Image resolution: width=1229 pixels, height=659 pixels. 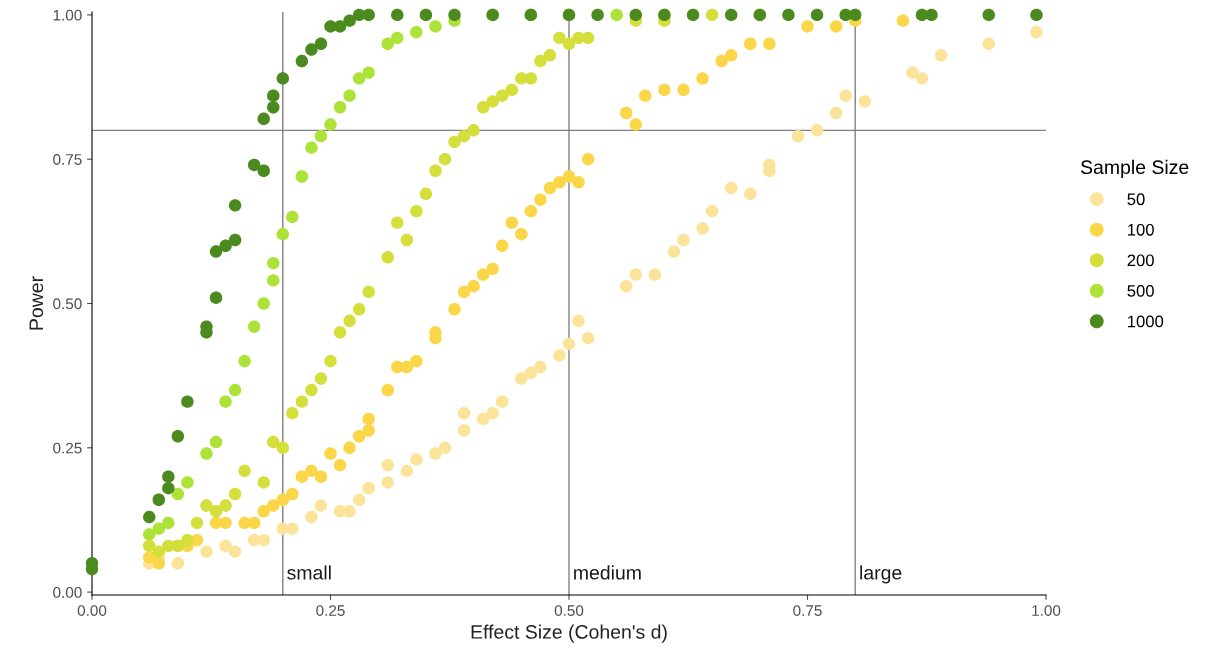 I want to click on x-tick-label: 0.25, so click(x=330, y=610).